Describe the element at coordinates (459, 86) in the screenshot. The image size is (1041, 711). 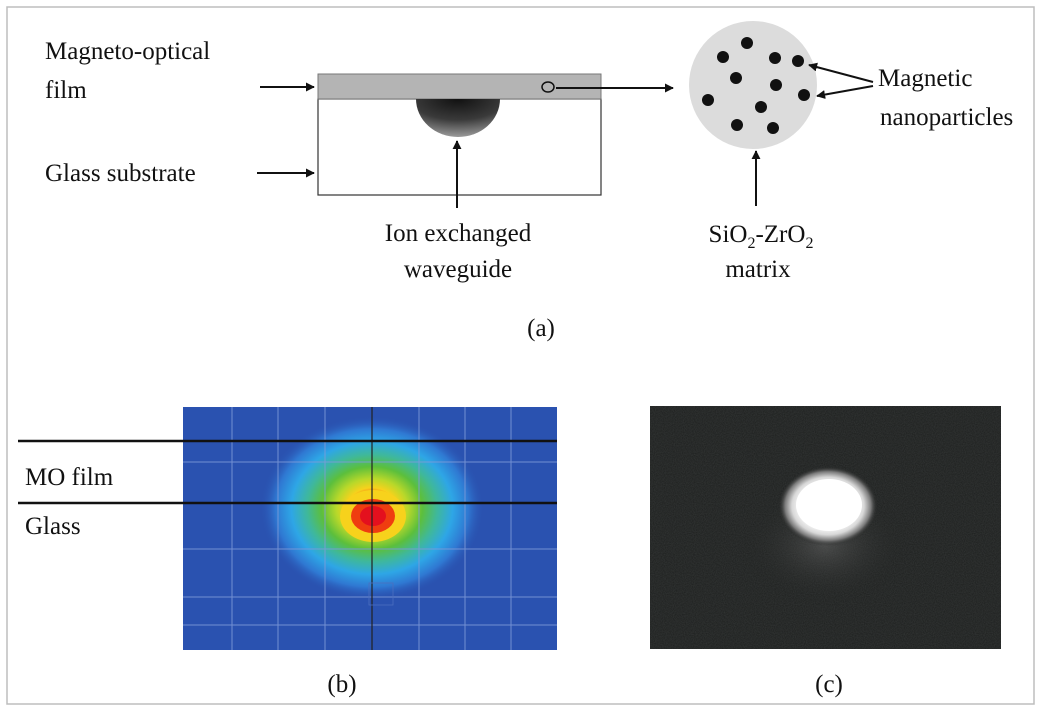
I see `magneto-optical-film` at that location.